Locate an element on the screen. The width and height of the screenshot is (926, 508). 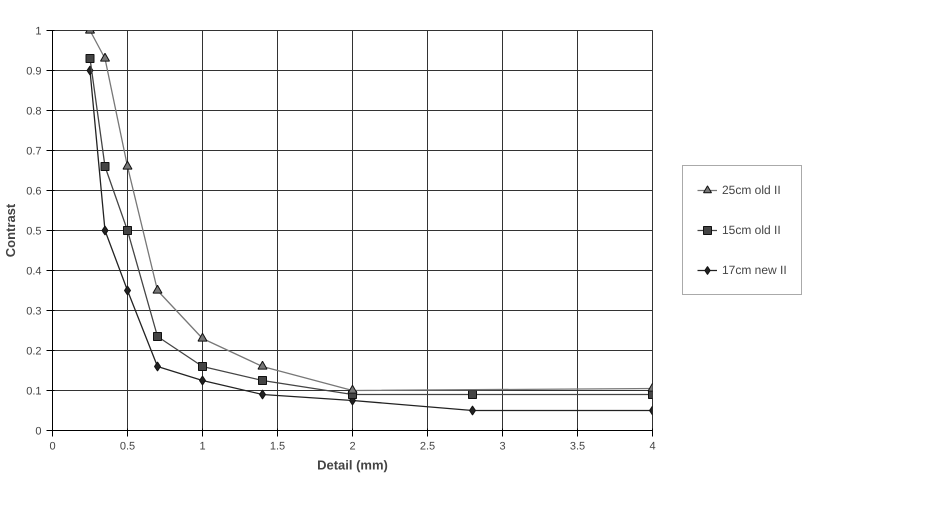
x-tick-label: 4 is located at coordinates (652, 446).